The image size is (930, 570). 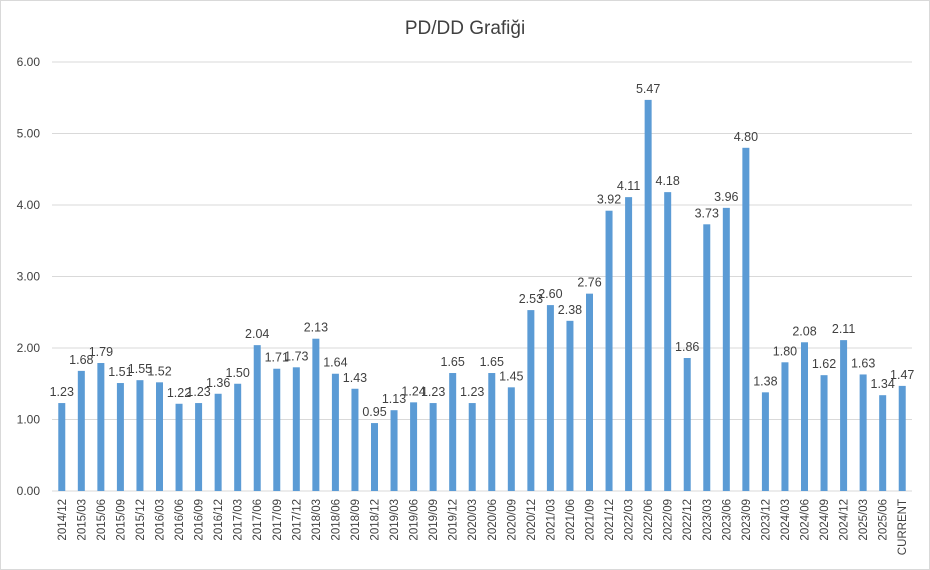 What do you see at coordinates (141, 520) in the screenshot?
I see `x-tick-label: 2015/12` at bounding box center [141, 520].